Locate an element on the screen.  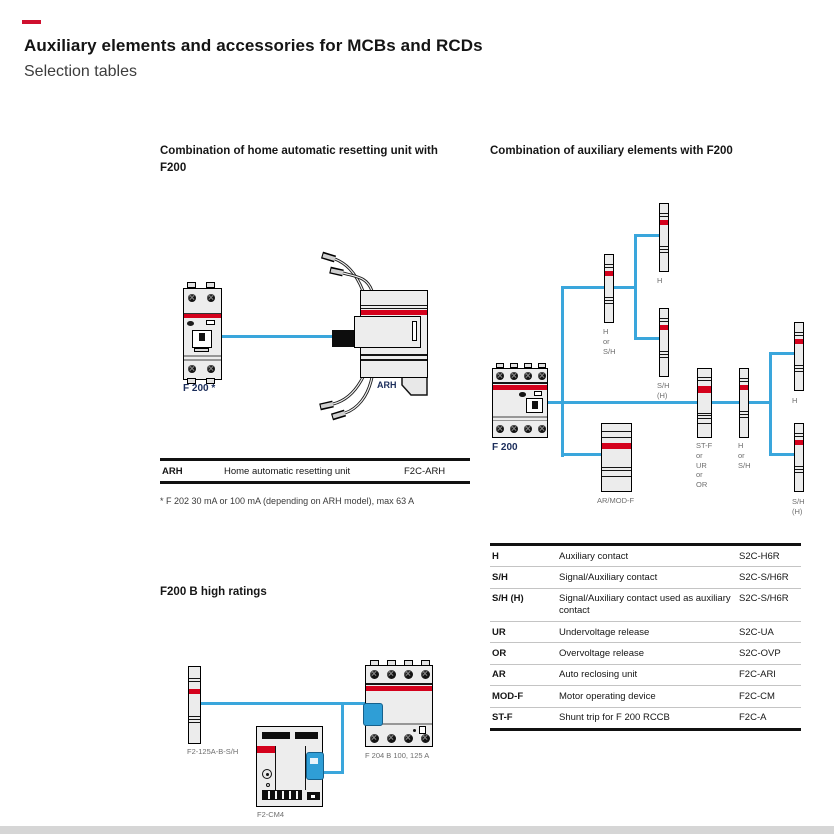
toggle-handle is located at coordinates (201, 350).